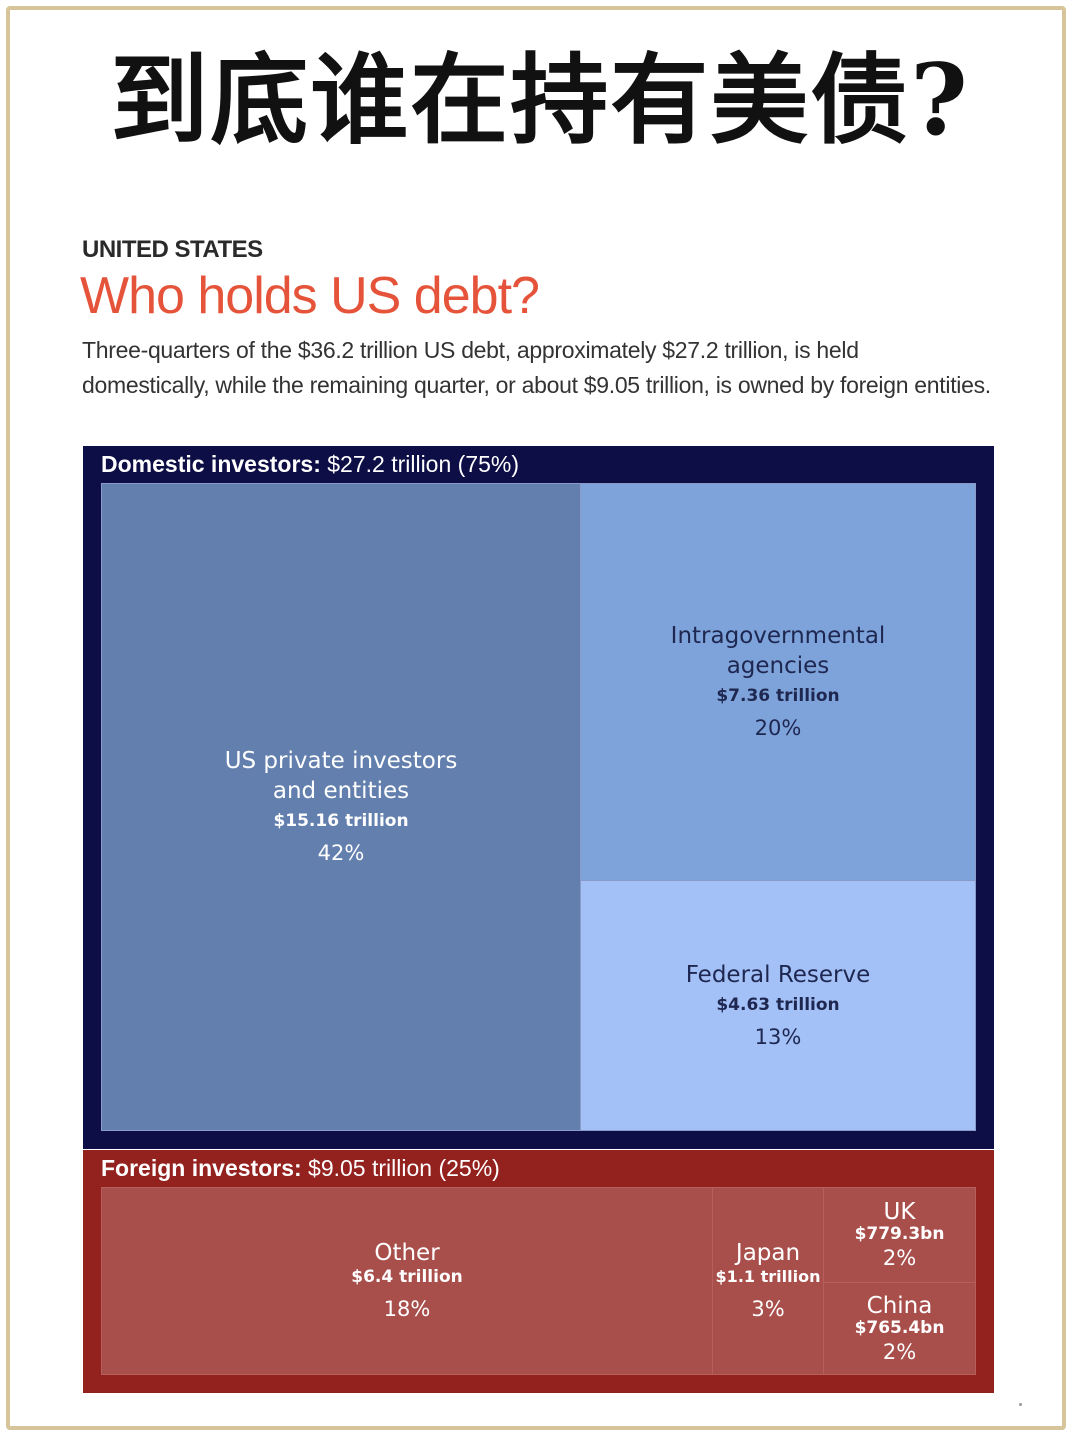 The width and height of the screenshot is (1080, 1443). I want to click on tile-percent: 42%, so click(341, 853).